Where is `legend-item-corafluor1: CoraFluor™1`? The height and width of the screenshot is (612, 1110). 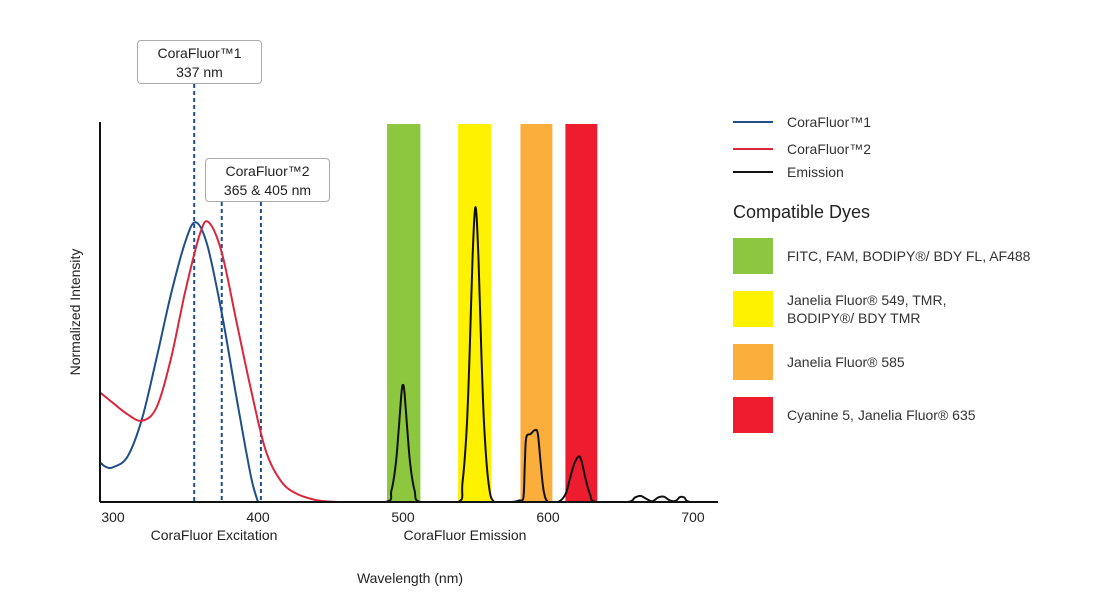
legend-item-corafluor1: CoraFluor™1 is located at coordinates (802, 122).